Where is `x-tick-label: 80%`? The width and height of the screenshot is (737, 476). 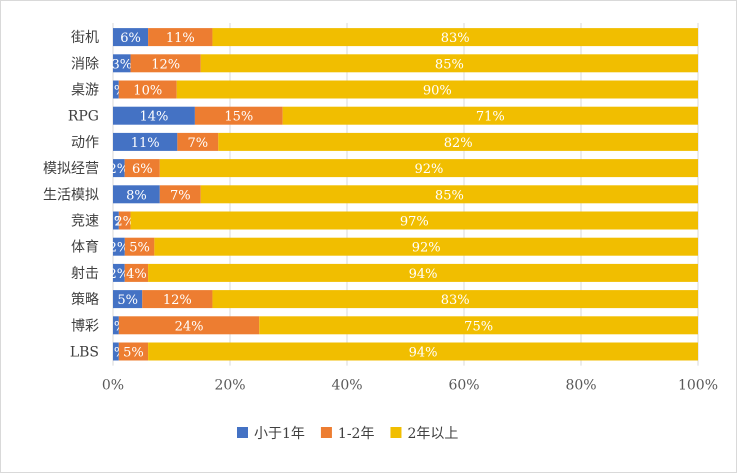 x-tick-label: 80% is located at coordinates (580, 386).